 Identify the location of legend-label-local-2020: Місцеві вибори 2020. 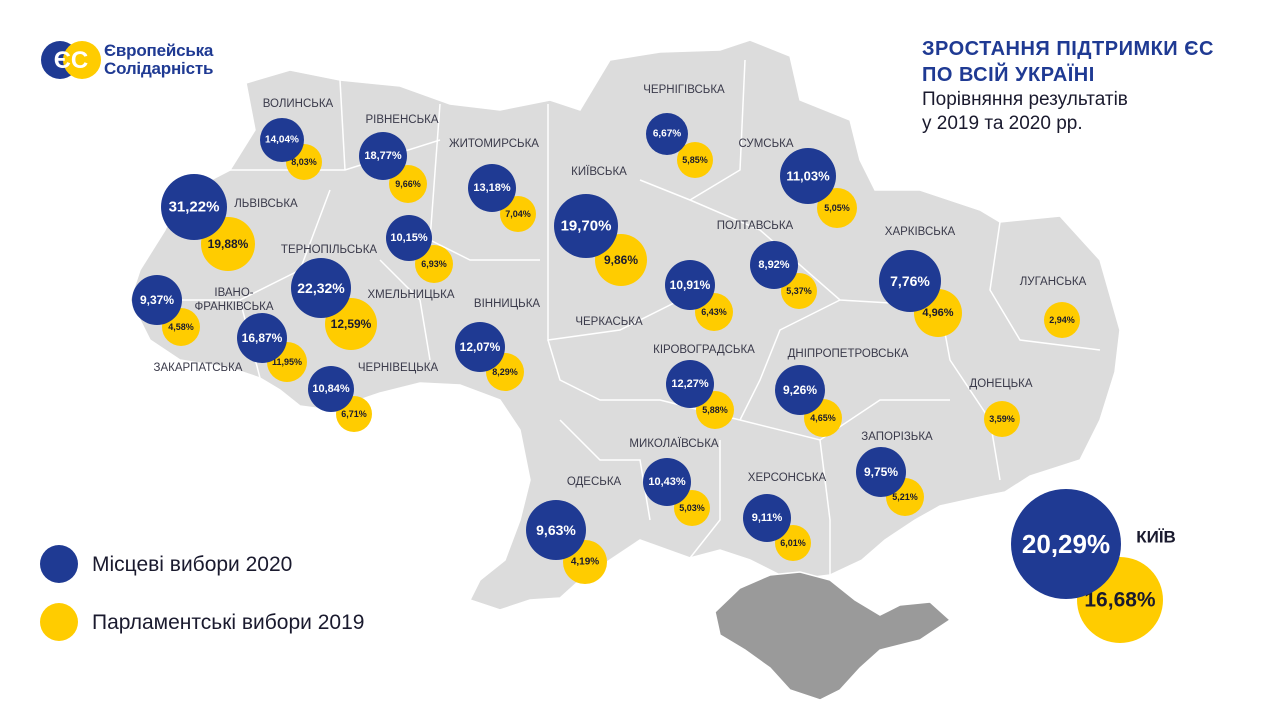
(192, 564).